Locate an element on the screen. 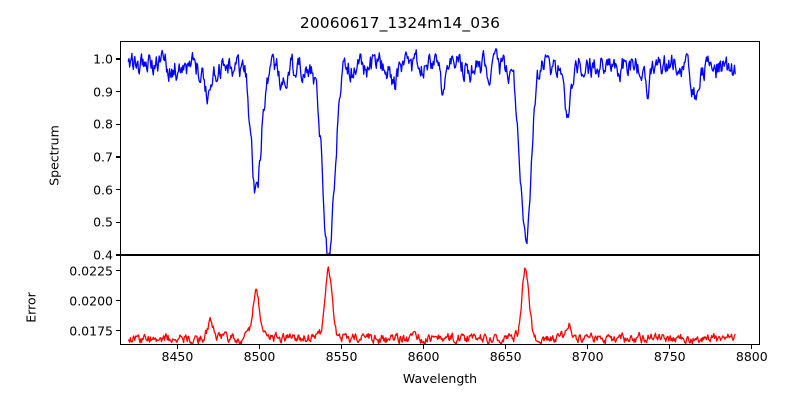  error-clip is located at coordinates (431, 305).